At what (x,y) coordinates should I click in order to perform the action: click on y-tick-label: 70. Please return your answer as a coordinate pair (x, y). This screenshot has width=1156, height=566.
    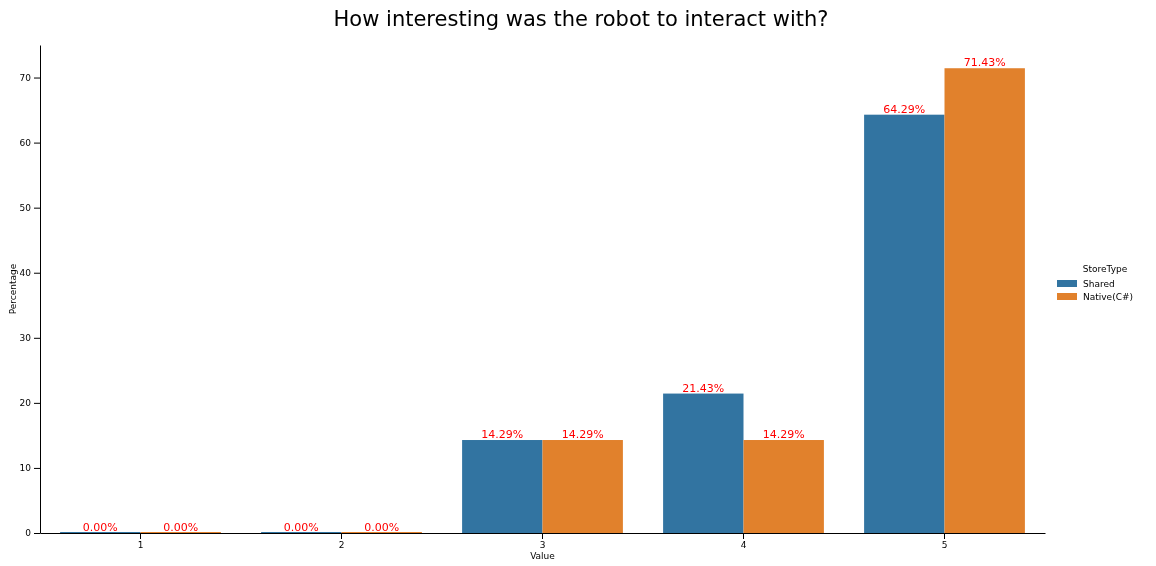
    Looking at the image, I should click on (25, 77).